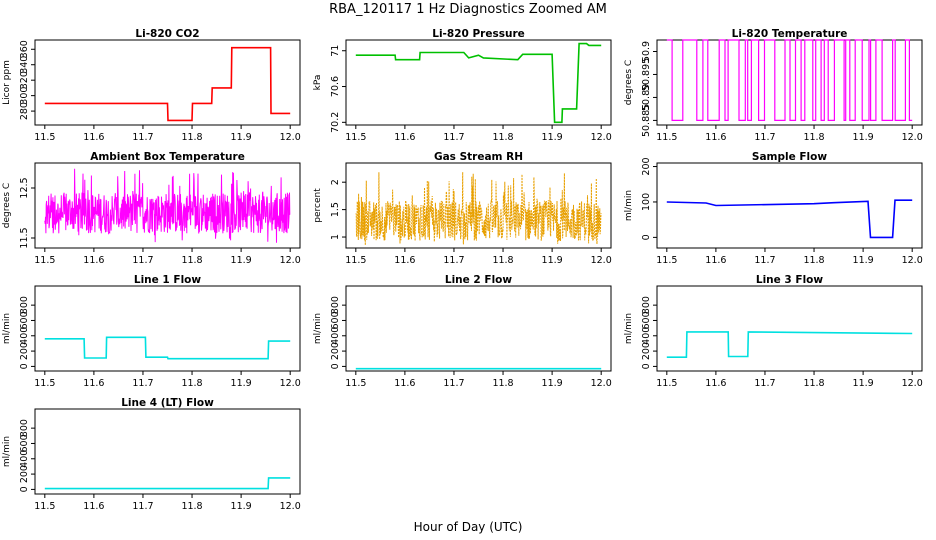 Image resolution: width=936 pixels, height=540 pixels. Describe the element at coordinates (646, 97) in the screenshot. I see `y-tick-label: 50.89` at that location.